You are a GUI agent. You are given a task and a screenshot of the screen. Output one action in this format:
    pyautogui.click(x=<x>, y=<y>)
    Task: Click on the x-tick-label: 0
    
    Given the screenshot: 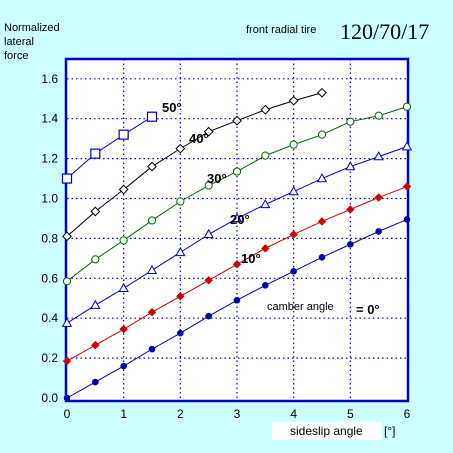 What is the action you would take?
    pyautogui.click(x=67, y=414)
    